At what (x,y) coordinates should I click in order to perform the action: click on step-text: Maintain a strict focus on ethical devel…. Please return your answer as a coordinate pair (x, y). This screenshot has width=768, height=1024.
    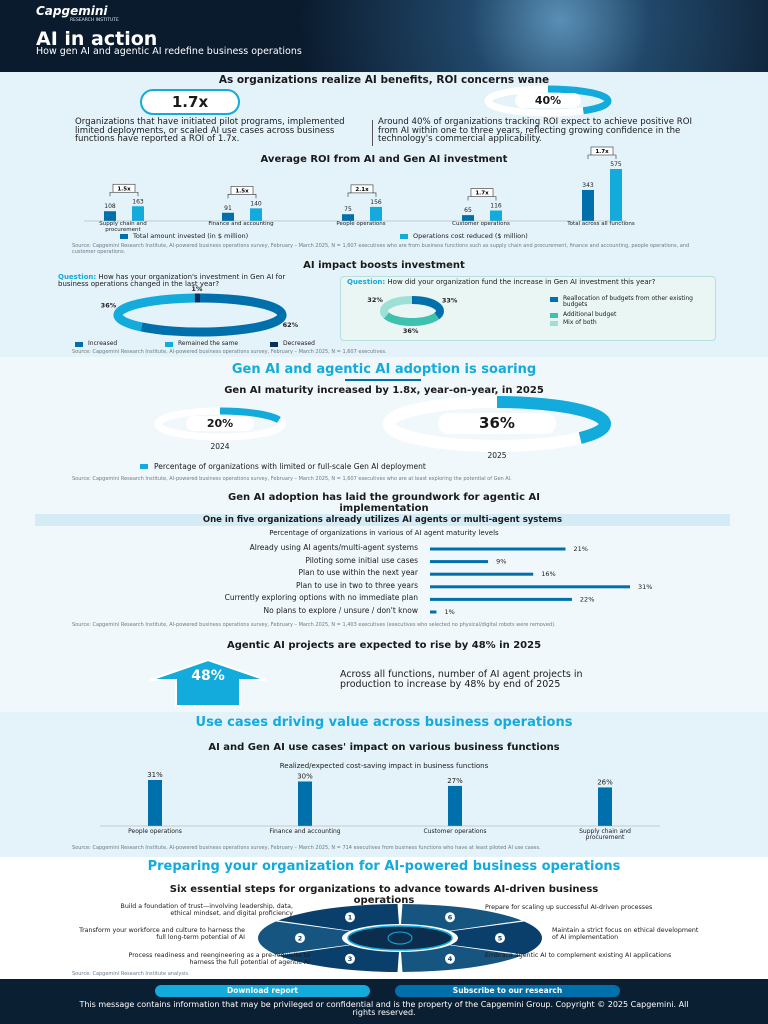
    Looking at the image, I should click on (625, 934).